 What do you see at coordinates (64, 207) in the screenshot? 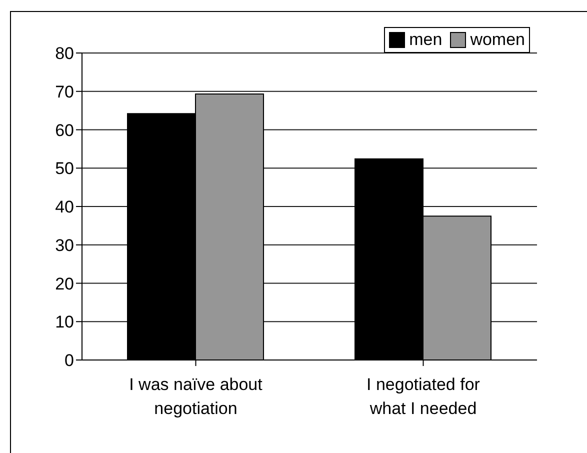
I see `y-tick-label: 40` at bounding box center [64, 207].